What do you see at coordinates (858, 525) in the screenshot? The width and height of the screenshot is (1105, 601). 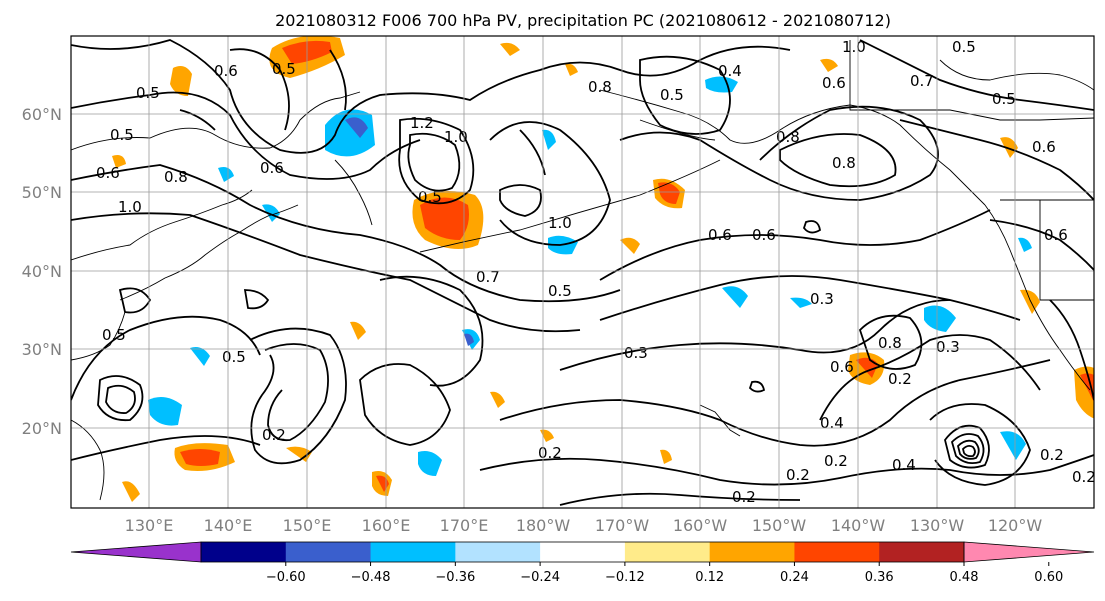 I see `lon-label-140w: 140°W` at bounding box center [858, 525].